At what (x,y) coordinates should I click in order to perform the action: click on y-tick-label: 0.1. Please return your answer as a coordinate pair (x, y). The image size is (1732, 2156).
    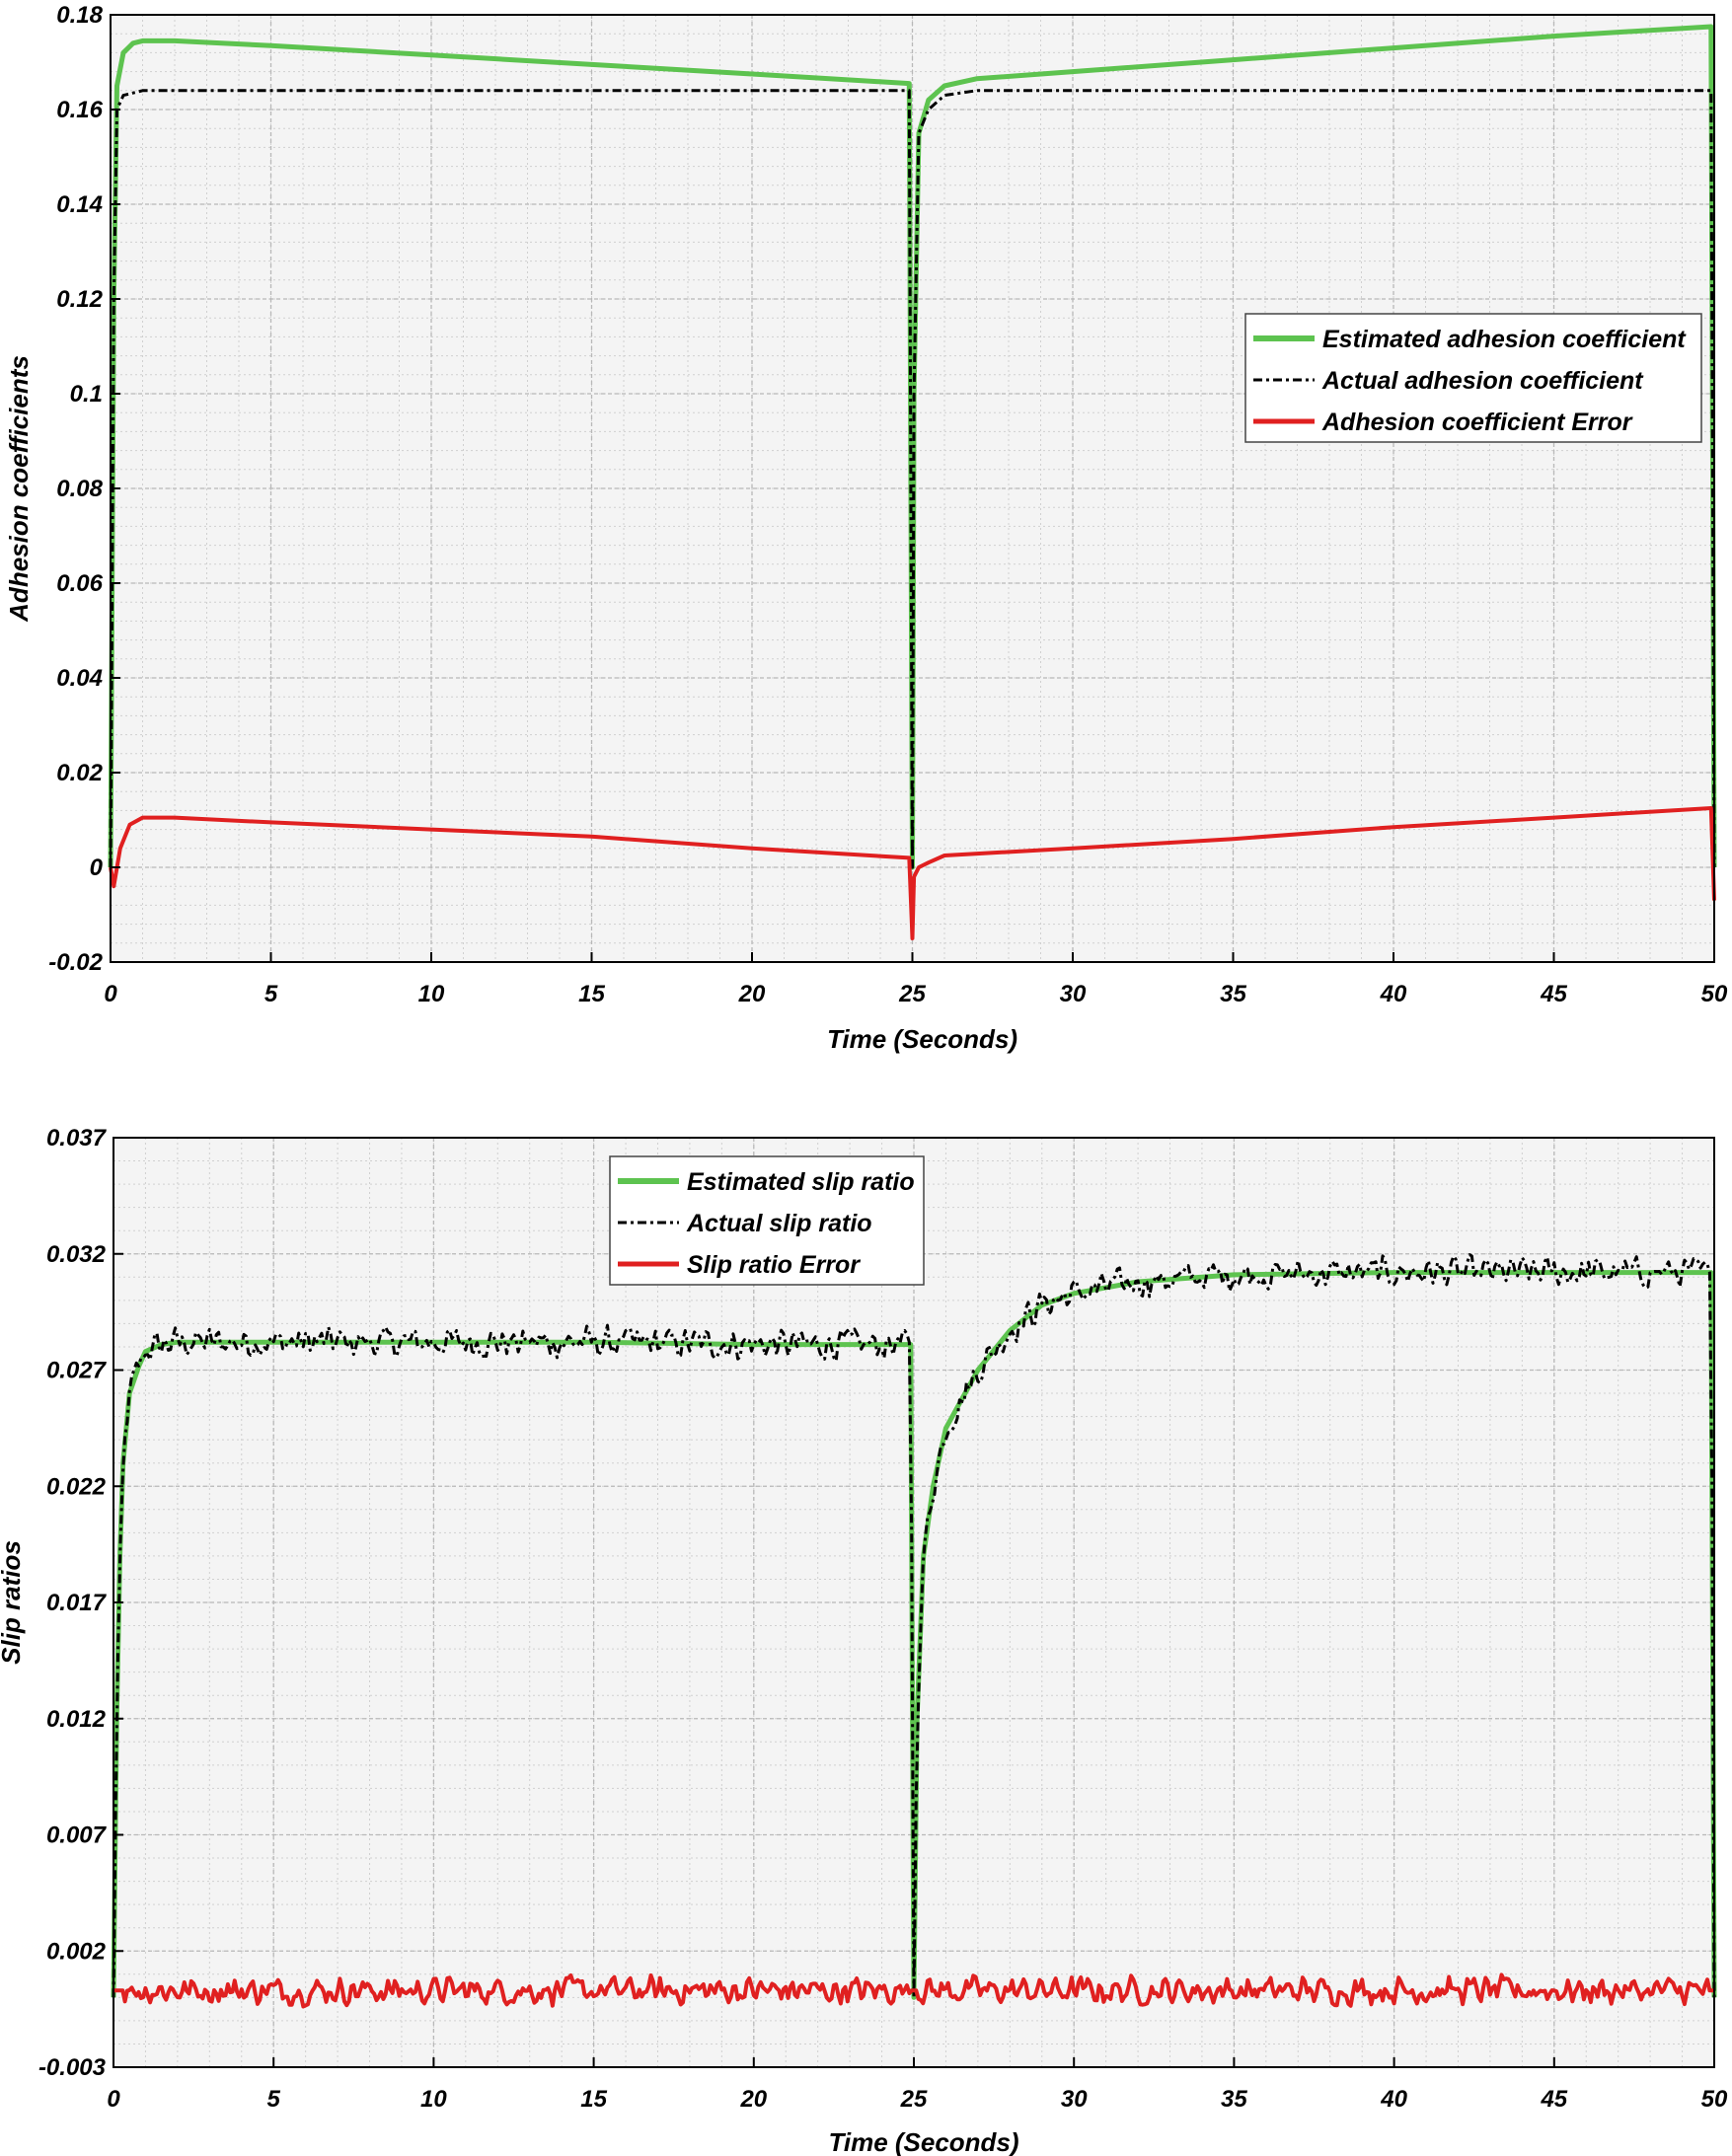
    Looking at the image, I should click on (86, 394).